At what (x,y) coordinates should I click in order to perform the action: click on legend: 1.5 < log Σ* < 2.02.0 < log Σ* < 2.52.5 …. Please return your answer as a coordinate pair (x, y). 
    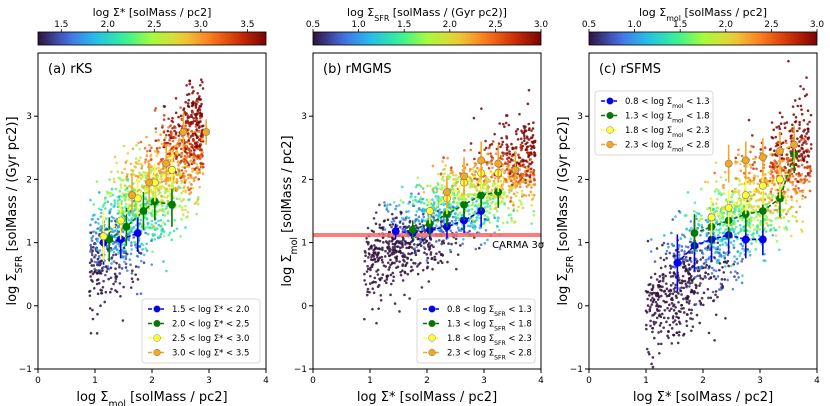
    Looking at the image, I should click on (201, 331).